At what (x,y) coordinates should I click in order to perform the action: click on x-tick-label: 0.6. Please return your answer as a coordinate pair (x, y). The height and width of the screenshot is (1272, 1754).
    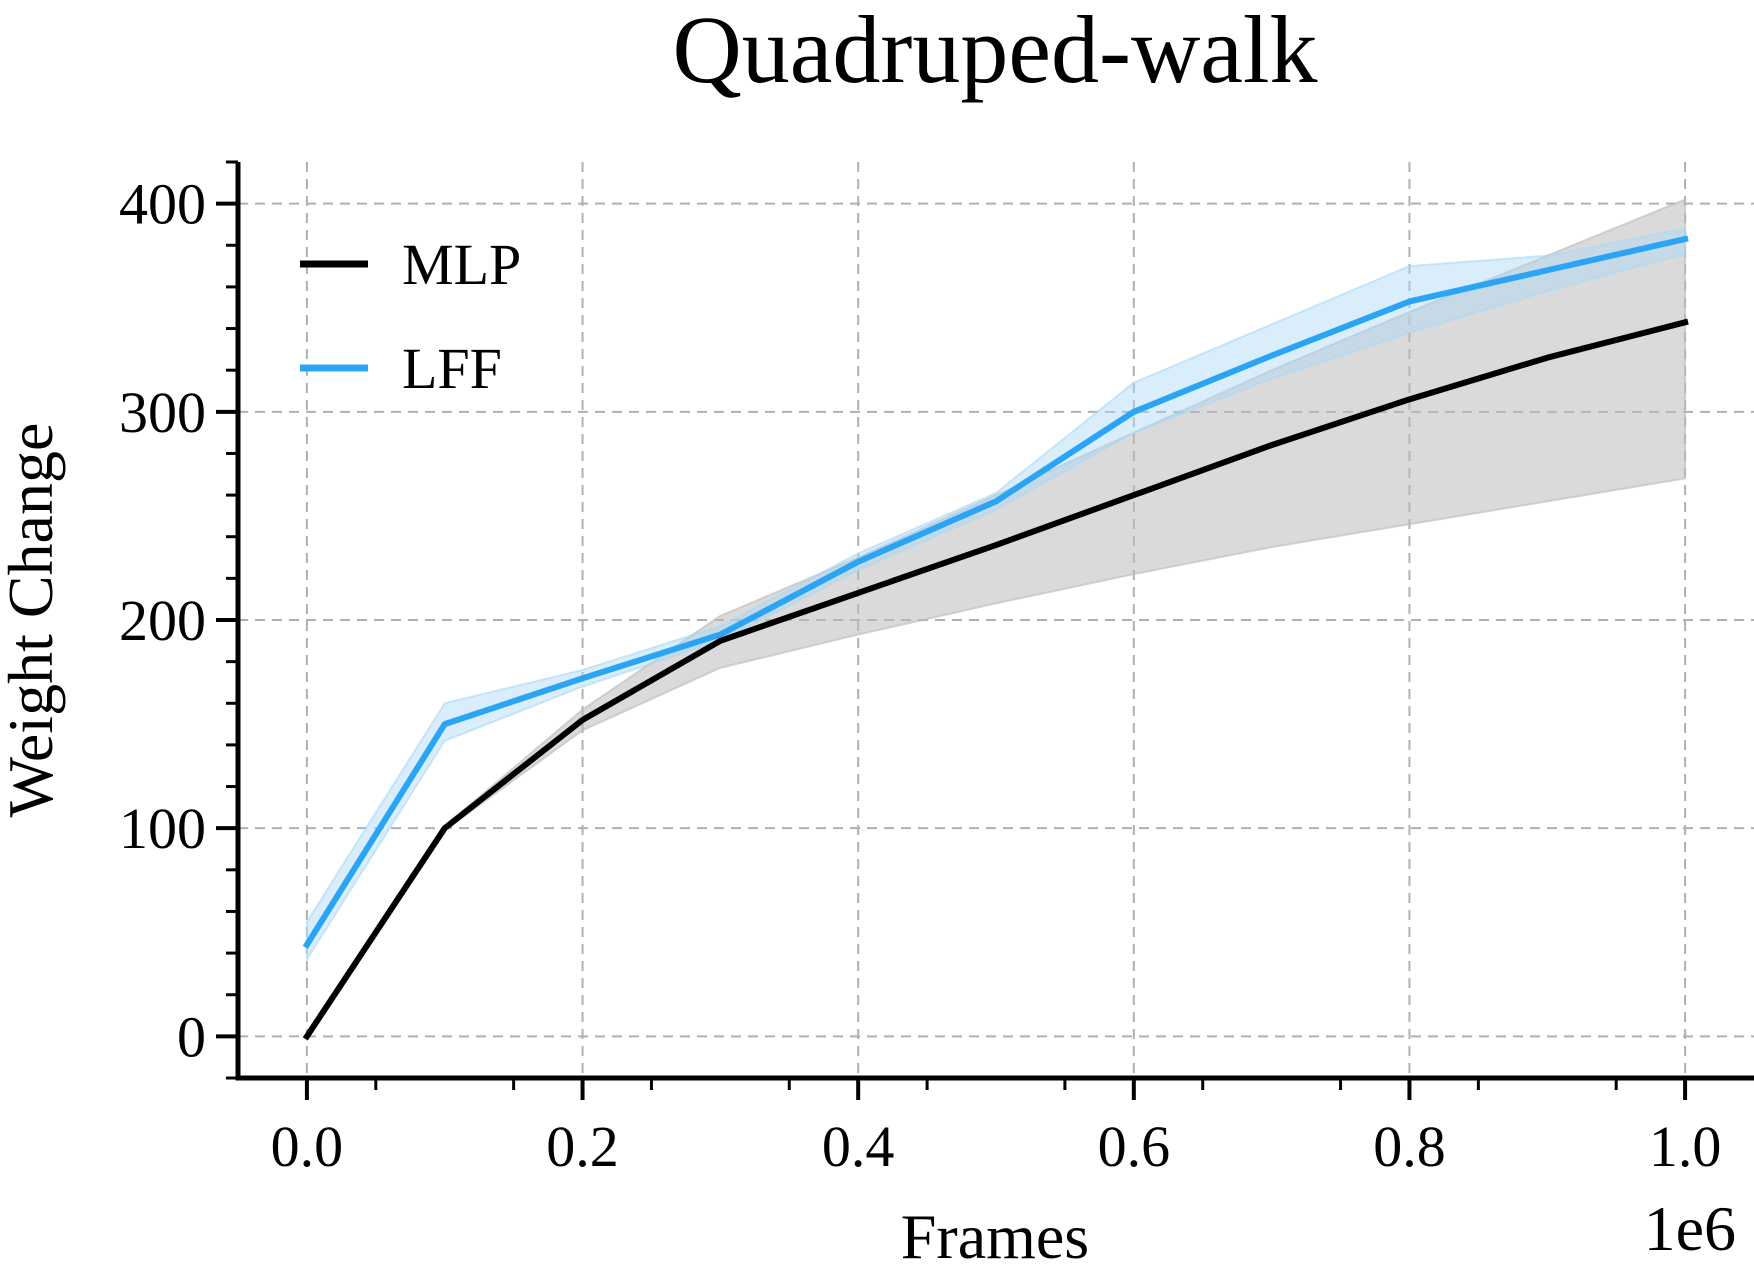
    Looking at the image, I should click on (1134, 1146).